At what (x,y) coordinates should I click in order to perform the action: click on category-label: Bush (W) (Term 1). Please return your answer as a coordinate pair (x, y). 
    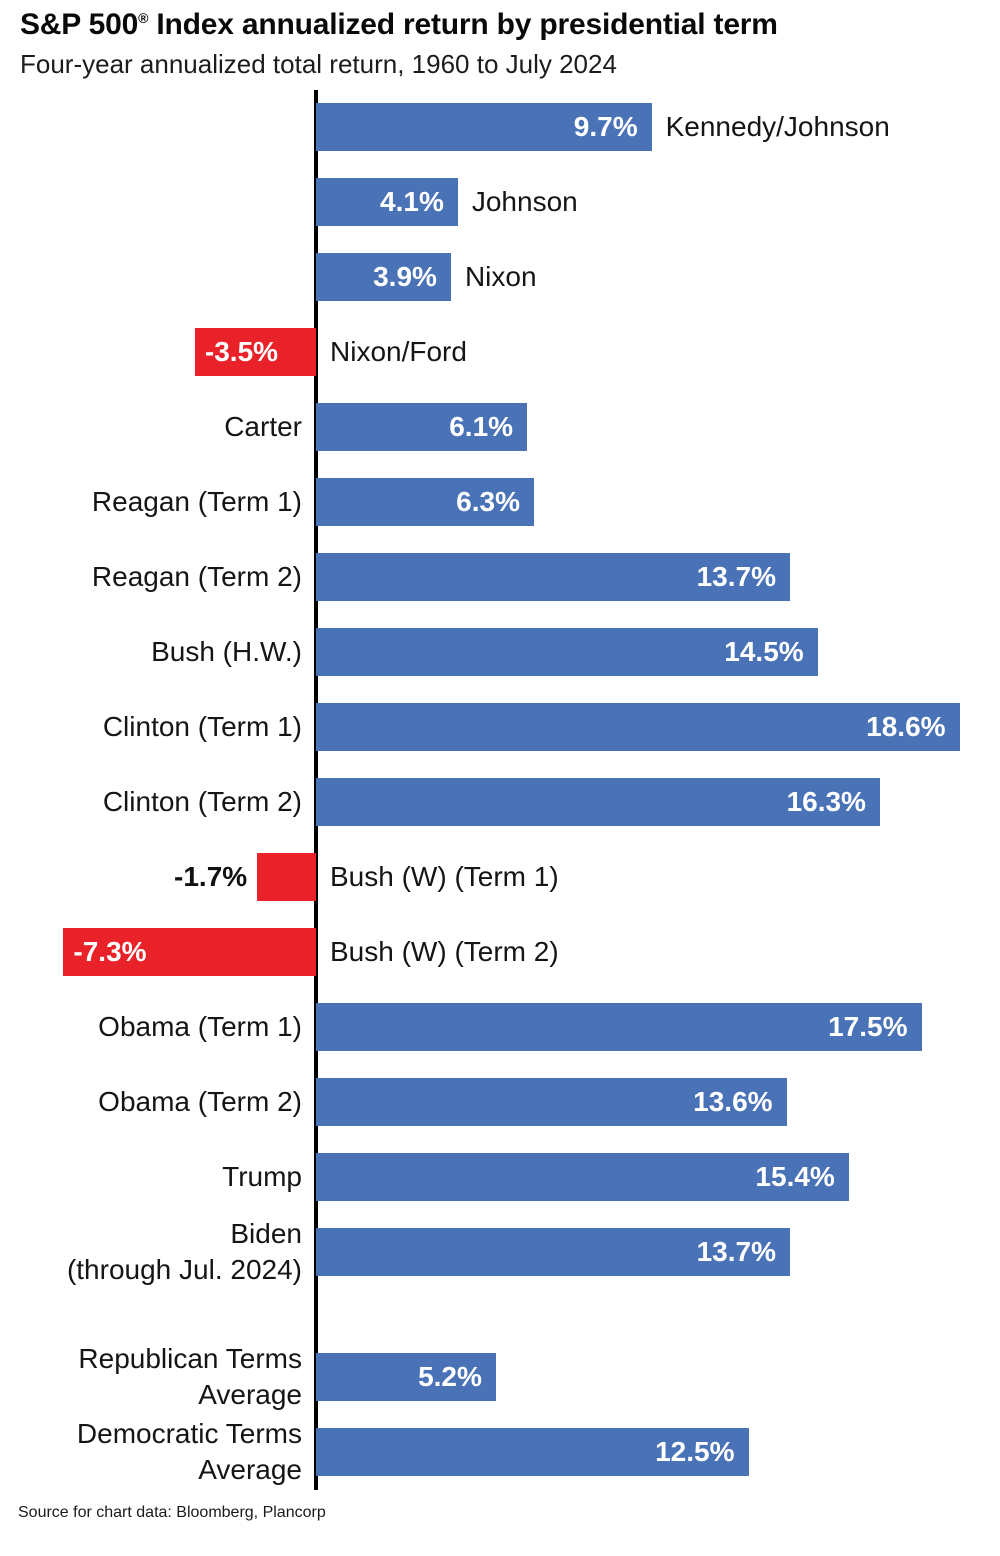
    Looking at the image, I should click on (444, 877).